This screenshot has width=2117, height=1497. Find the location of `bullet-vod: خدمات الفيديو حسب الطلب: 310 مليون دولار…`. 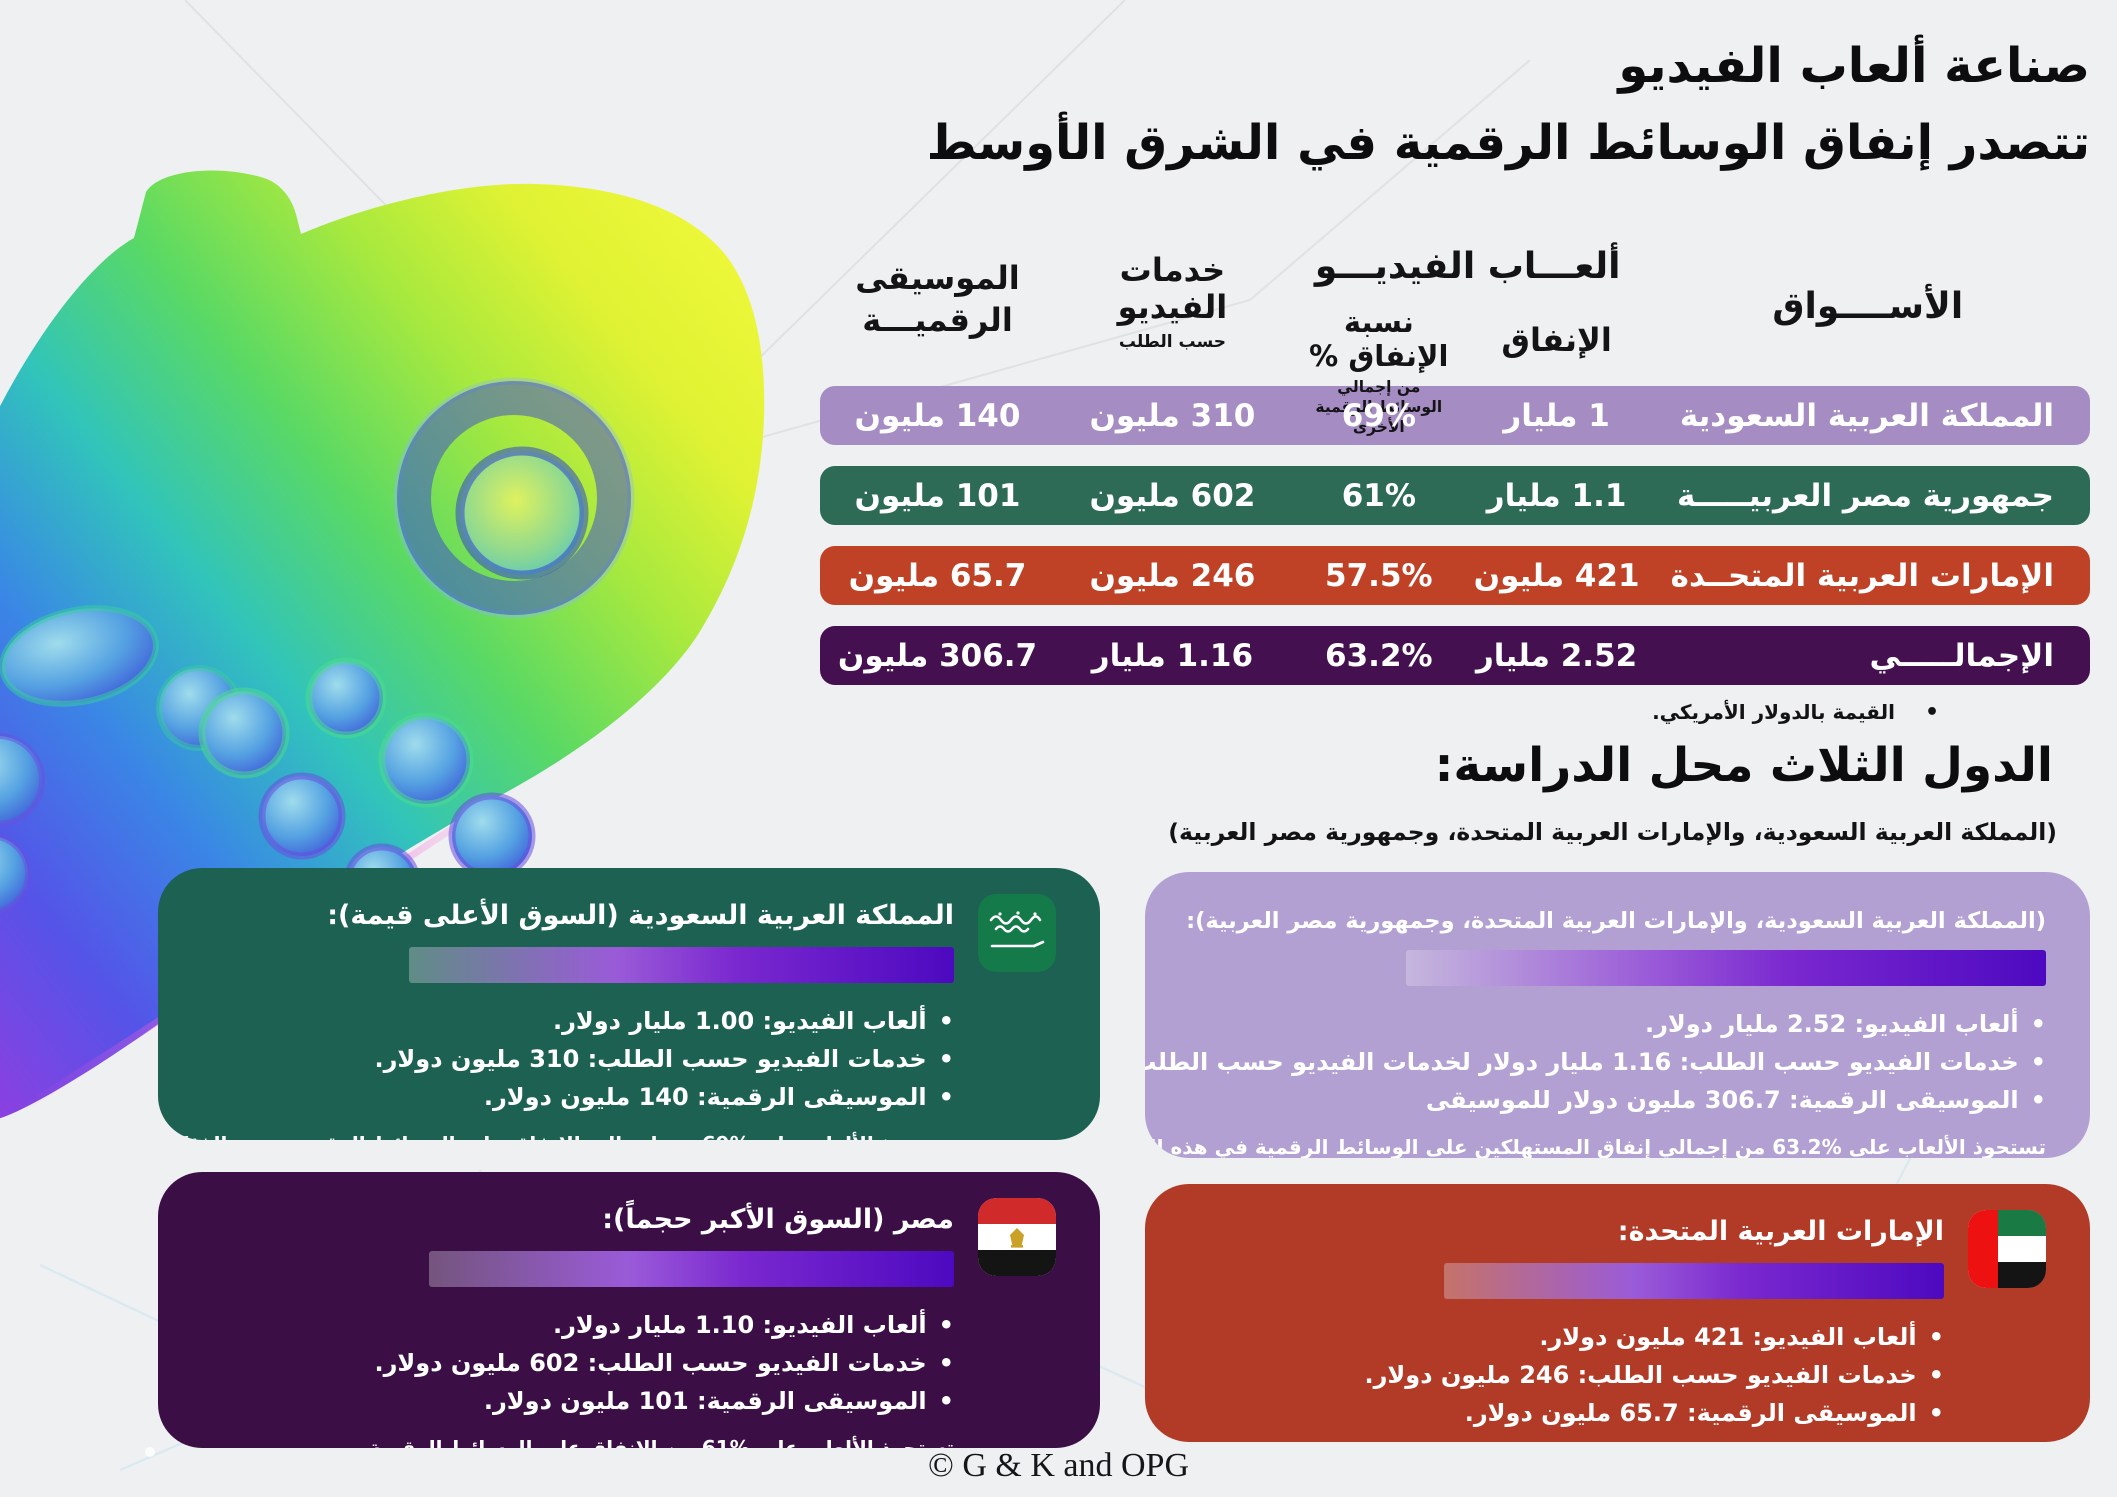

bullet-vod: خدمات الفيديو حسب الطلب: 310 مليون دولار… is located at coordinates (578, 1060).